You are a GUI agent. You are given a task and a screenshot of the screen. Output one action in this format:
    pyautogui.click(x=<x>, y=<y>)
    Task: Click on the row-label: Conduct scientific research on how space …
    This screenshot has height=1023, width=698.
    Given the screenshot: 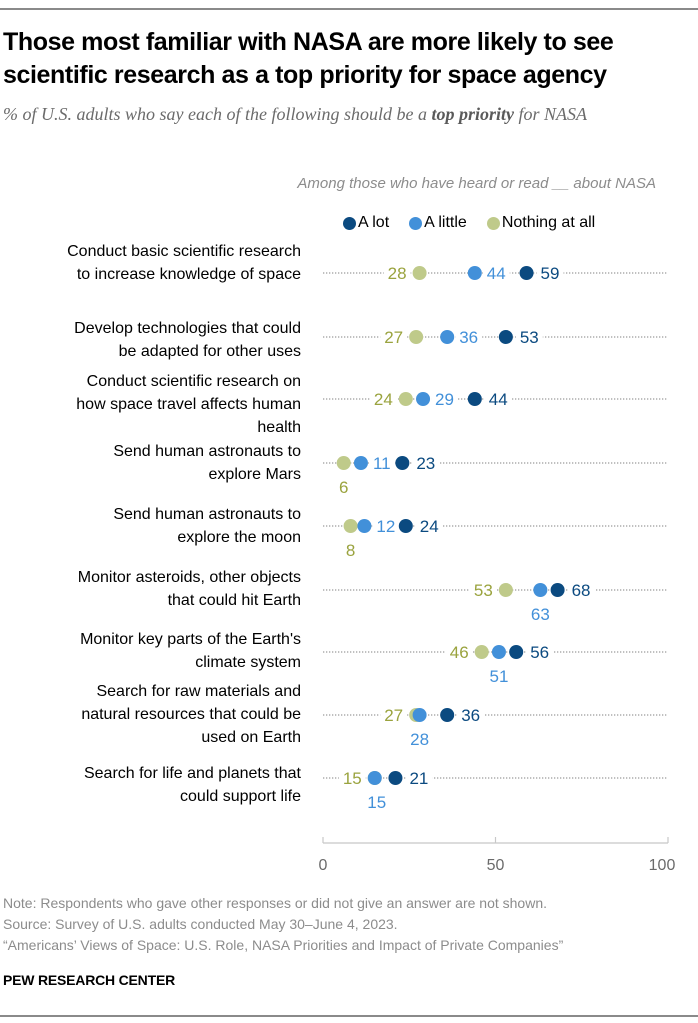 What is the action you would take?
    pyautogui.click(x=188, y=404)
    